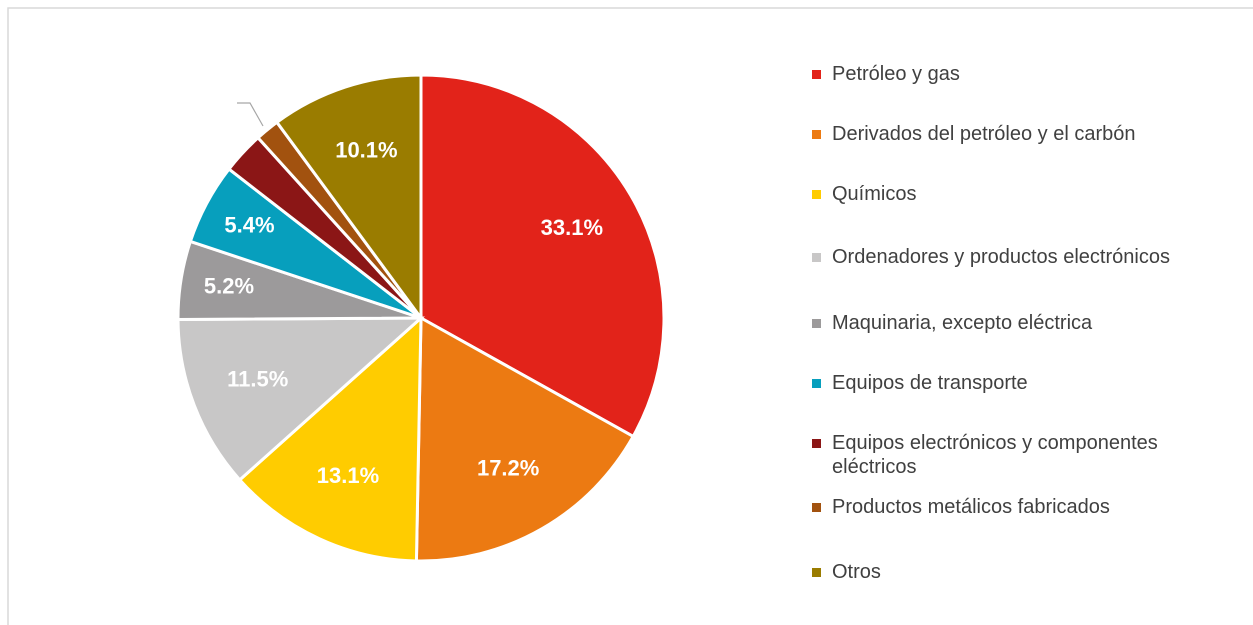  I want to click on legend-label: Productos metálicos fabricados, so click(971, 507).